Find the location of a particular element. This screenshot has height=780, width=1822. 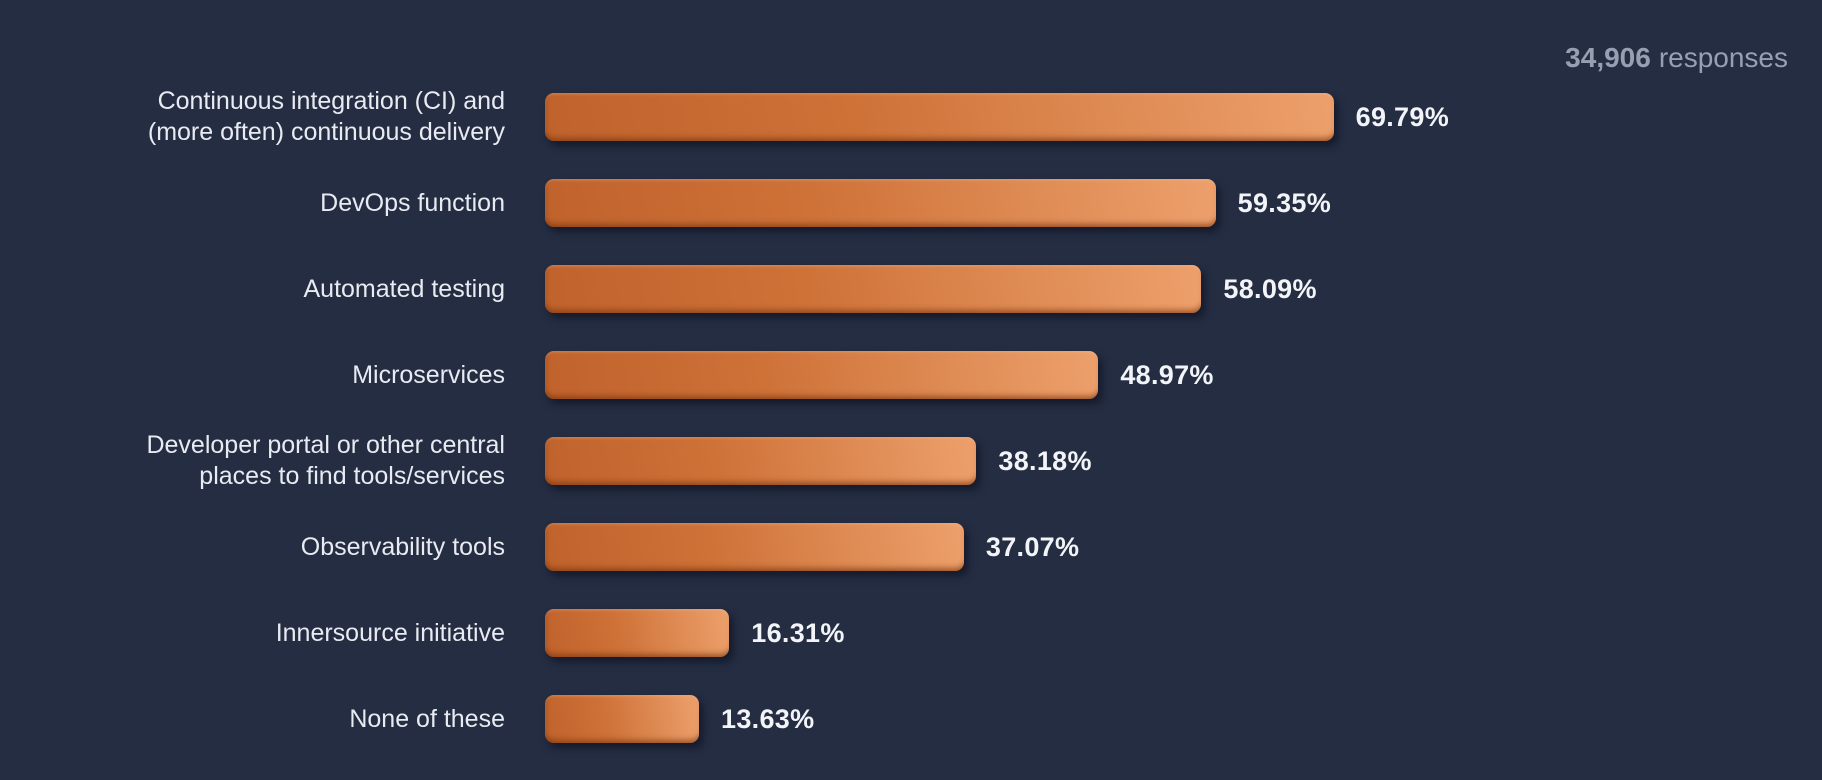

chart-row: Automated testing 58.09% is located at coordinates (911, 289).